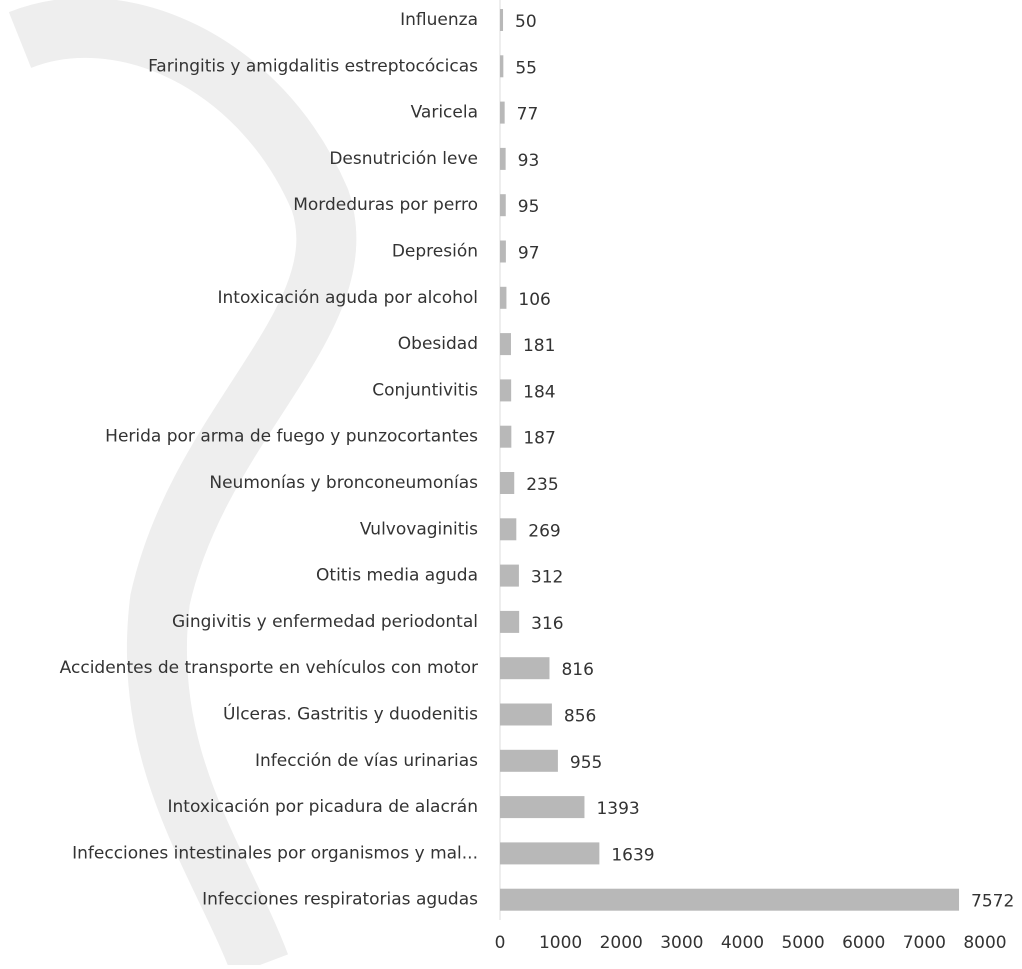 The height and width of the screenshot is (969, 1022). What do you see at coordinates (366, 761) in the screenshot?
I see `y-tick-label: Infección de vías urinarias` at bounding box center [366, 761].